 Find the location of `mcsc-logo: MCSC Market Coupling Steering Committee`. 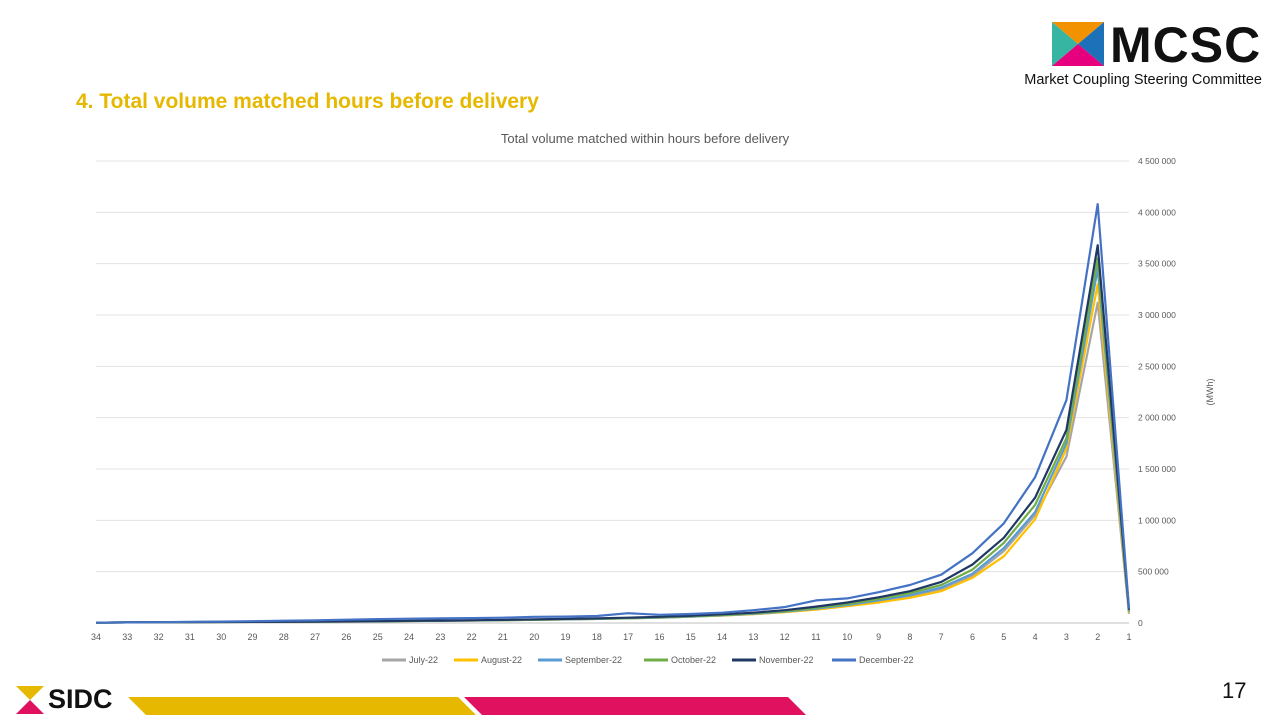

mcsc-logo: MCSC Market Coupling Steering Committee is located at coordinates (1144, 54).